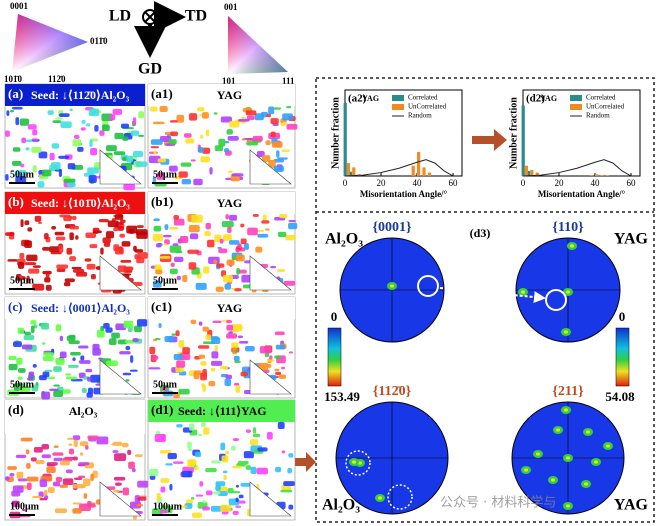  What do you see at coordinates (345, 183) in the screenshot?
I see `x-tick-label: 0` at bounding box center [345, 183].